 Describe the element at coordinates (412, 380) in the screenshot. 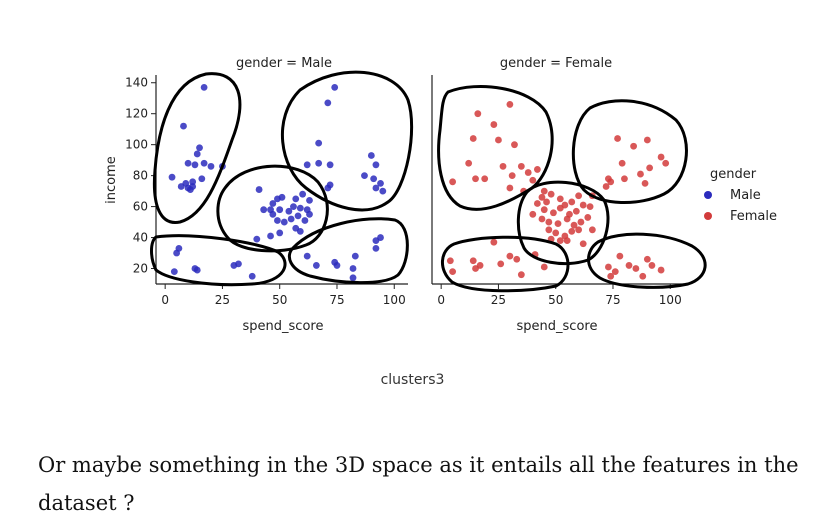

I see `figure-caption: clusters3` at that location.